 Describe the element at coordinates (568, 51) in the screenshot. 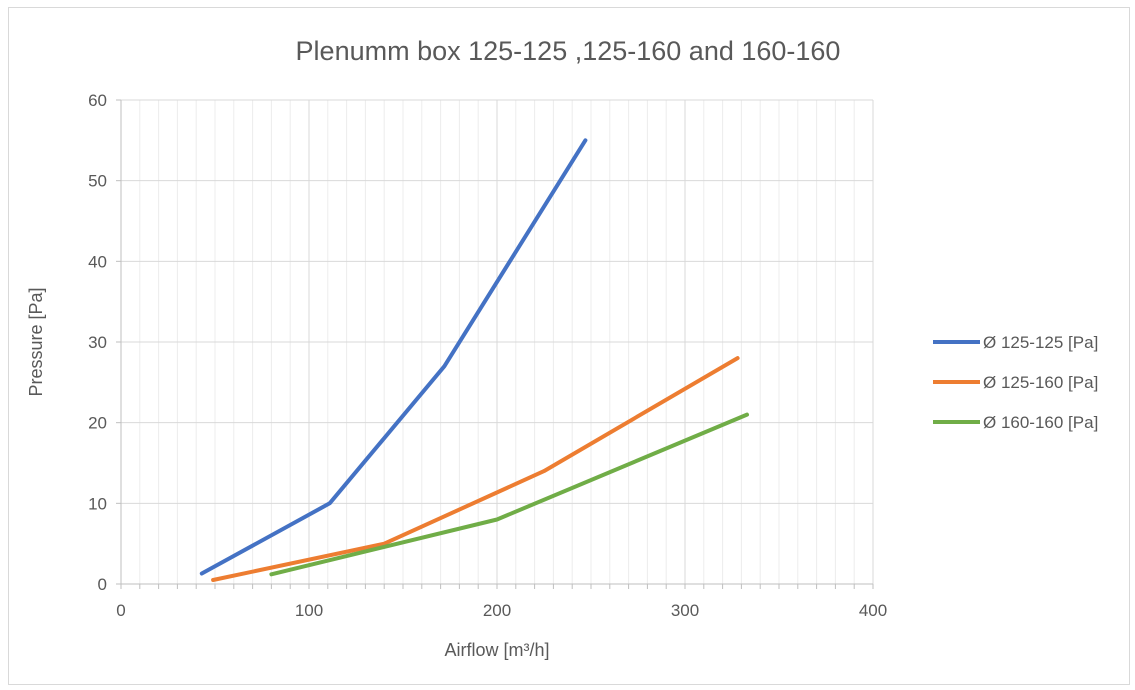

I see `chart-title: Plenumm box 125-125 ,125-160 and 160-160` at that location.